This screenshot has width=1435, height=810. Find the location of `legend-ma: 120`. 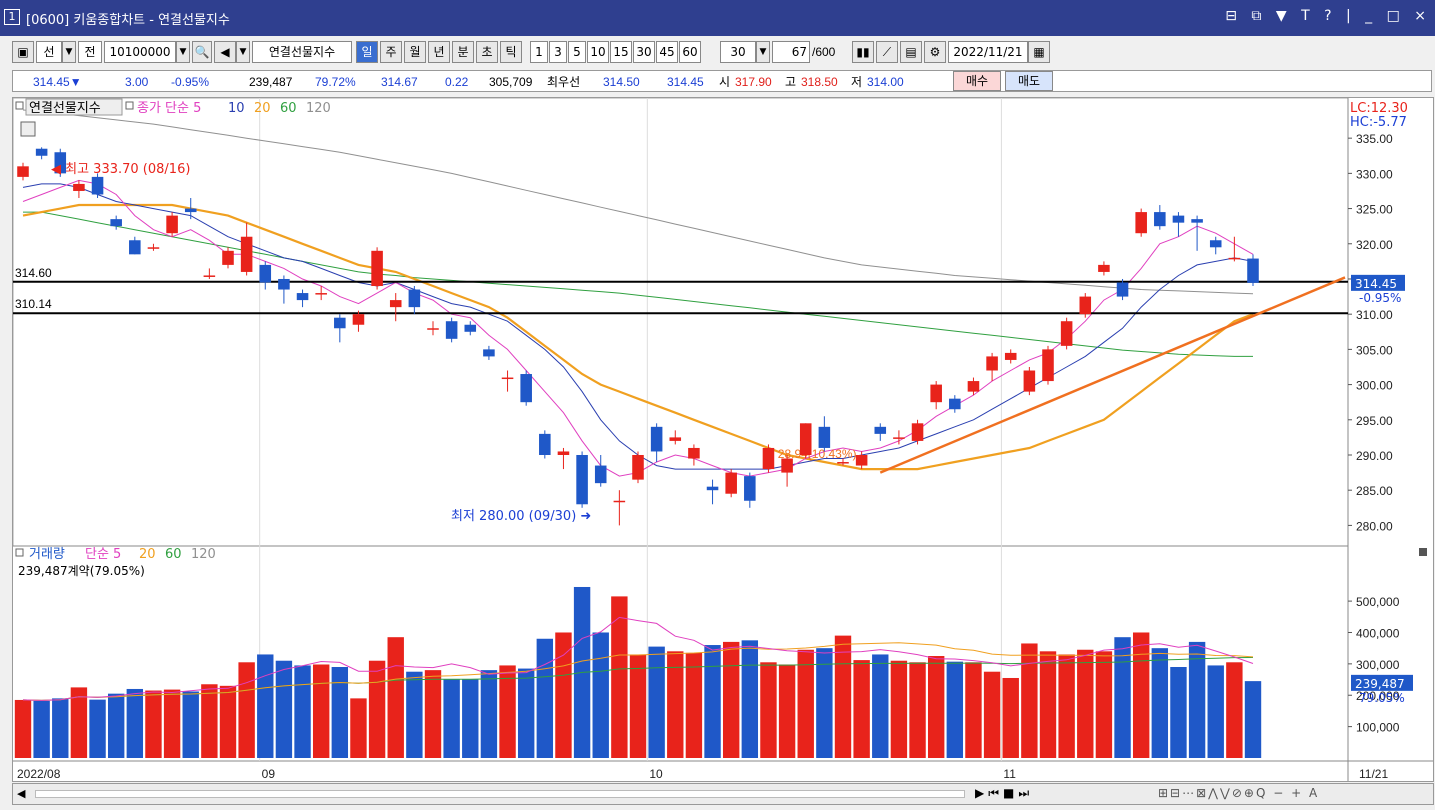

legend-ma: 120 is located at coordinates (318, 108).